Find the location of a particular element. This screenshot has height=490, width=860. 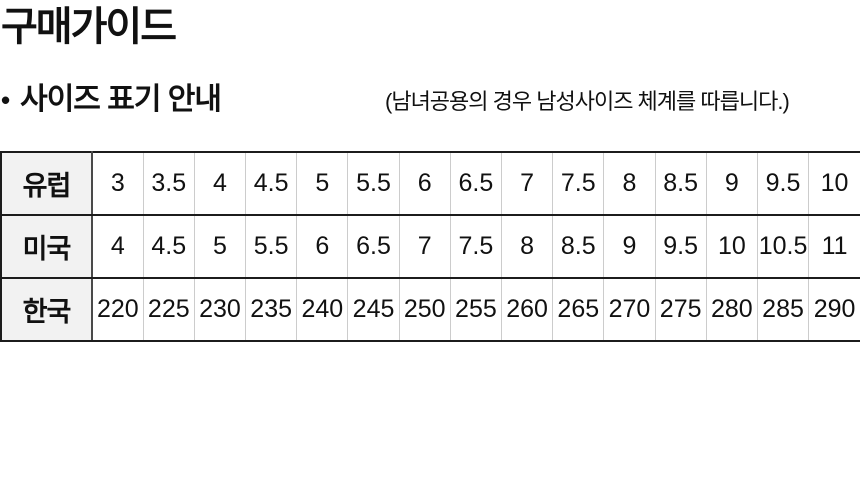

size-cell-korea: 245 is located at coordinates (373, 309).